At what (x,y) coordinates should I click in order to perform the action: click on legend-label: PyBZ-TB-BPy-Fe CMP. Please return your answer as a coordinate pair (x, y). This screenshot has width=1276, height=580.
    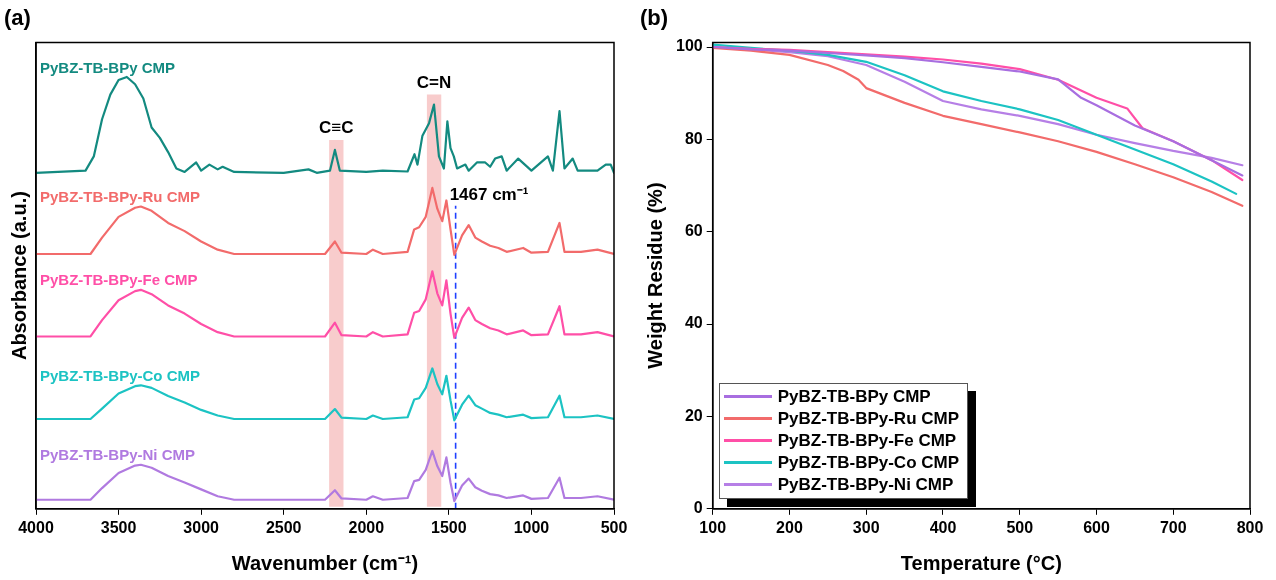
    Looking at the image, I should click on (867, 440).